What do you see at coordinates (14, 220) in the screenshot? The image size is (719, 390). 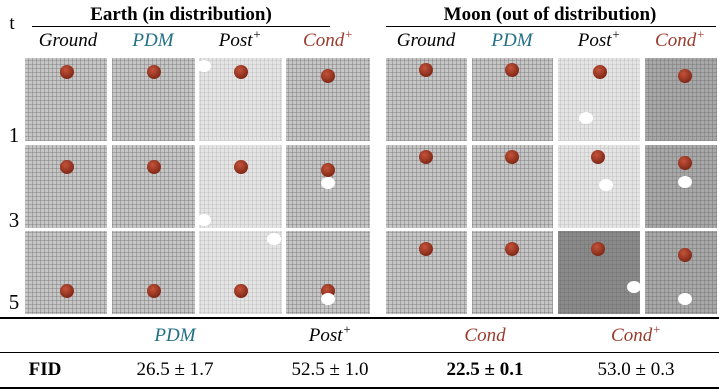 I see `row-label: 3` at bounding box center [14, 220].